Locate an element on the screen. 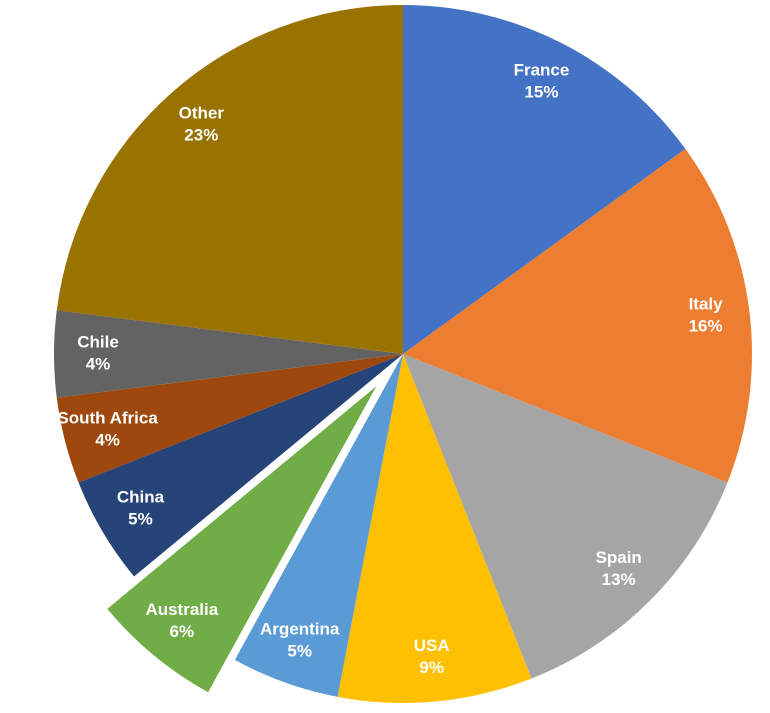 The height and width of the screenshot is (713, 770). slice-label: France is located at coordinates (542, 70).